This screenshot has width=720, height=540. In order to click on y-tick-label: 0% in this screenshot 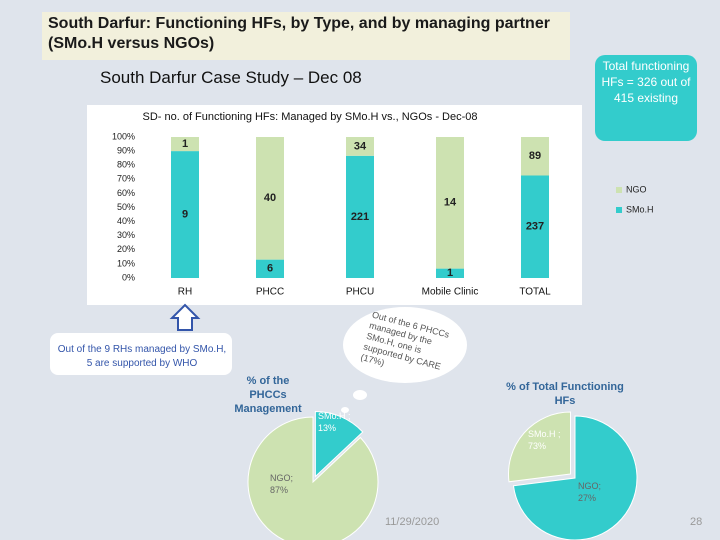, I will do `click(128, 277)`.